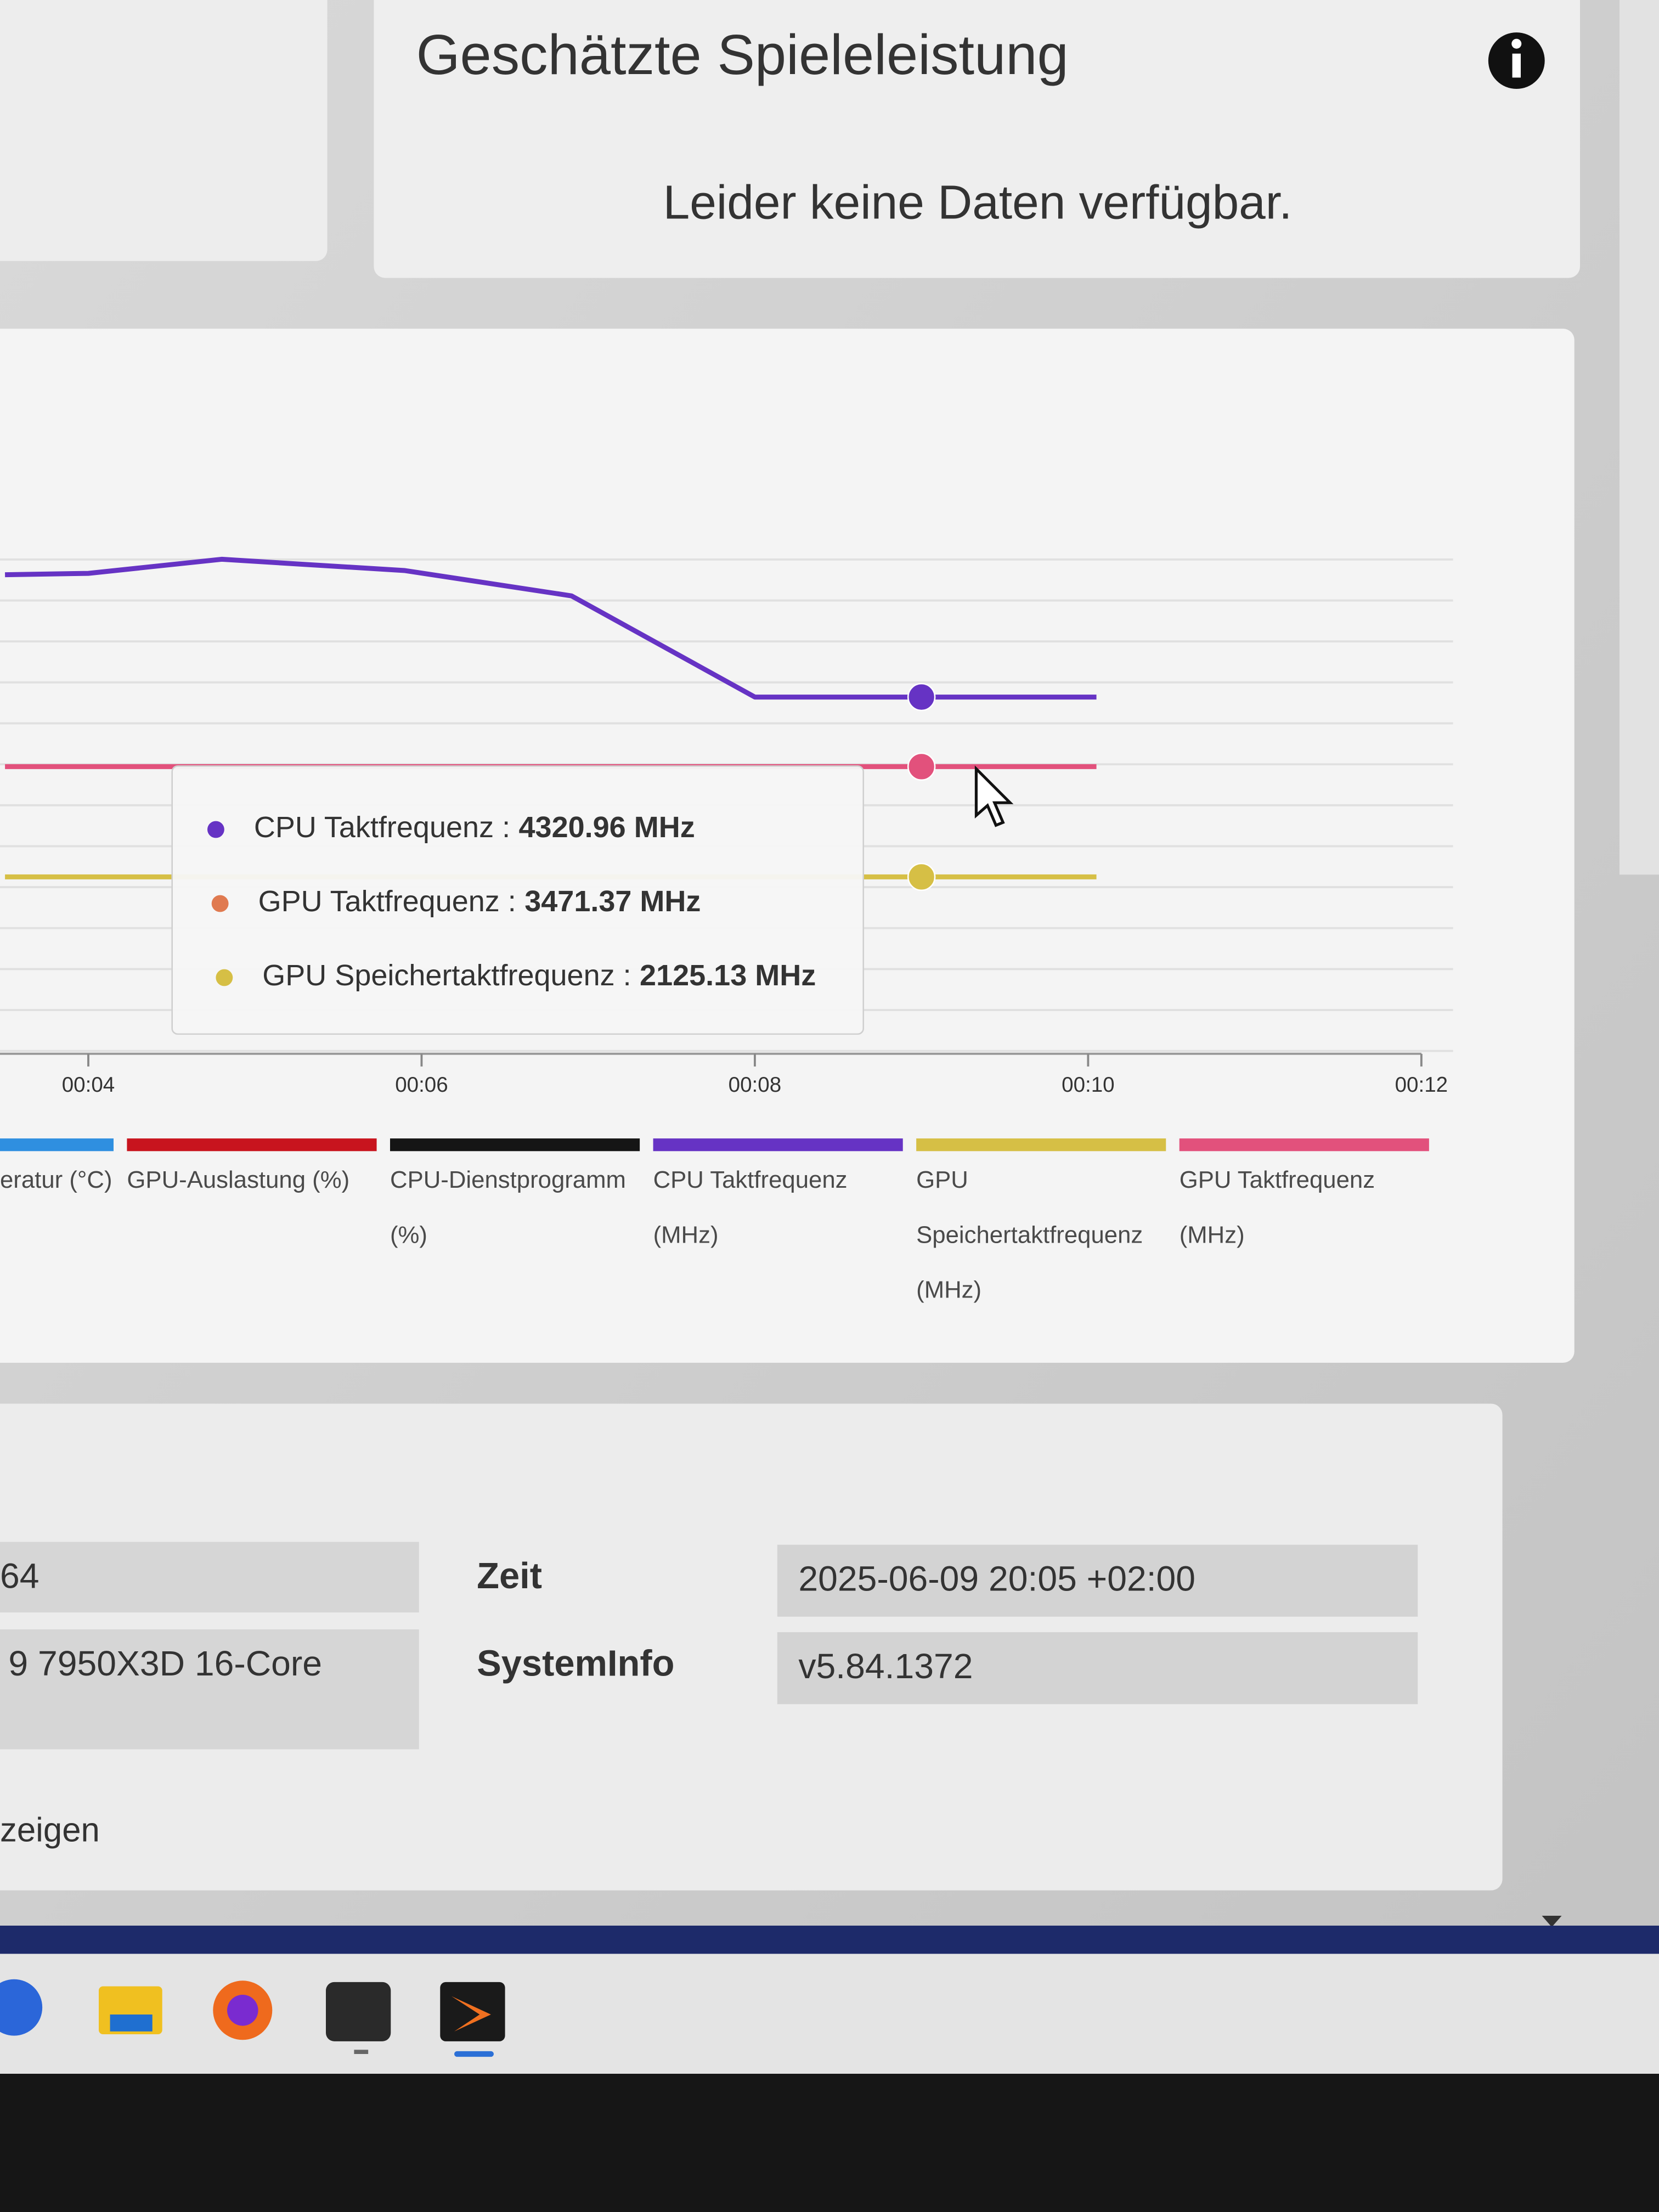  Describe the element at coordinates (1089, 1085) in the screenshot. I see `x-tick-label: 00:10` at that location.